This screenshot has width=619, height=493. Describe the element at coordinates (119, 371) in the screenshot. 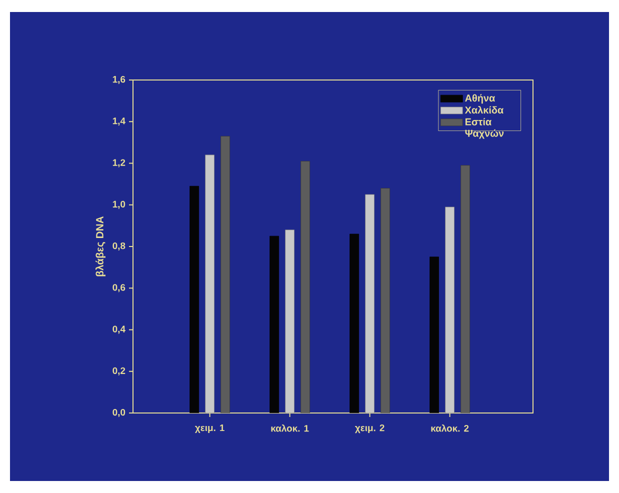

I see `y-tick-label: 0,2` at that location.